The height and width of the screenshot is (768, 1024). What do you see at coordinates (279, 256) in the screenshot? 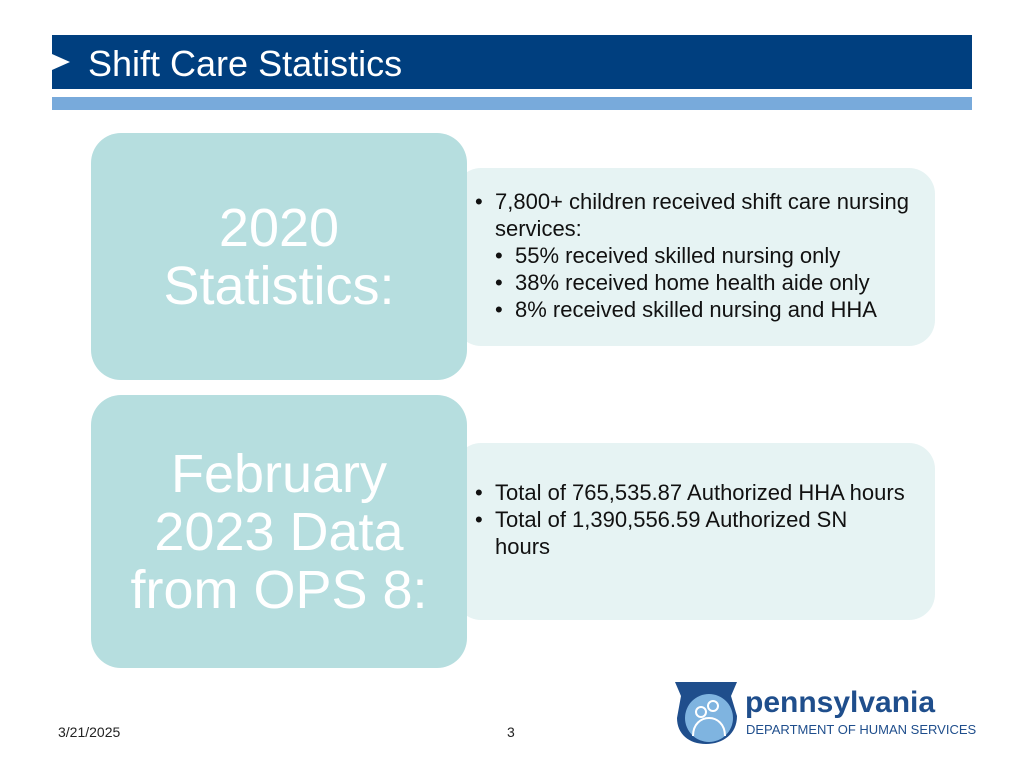
I see `stats-2020-heading: 2020 Statistics:` at bounding box center [279, 256].